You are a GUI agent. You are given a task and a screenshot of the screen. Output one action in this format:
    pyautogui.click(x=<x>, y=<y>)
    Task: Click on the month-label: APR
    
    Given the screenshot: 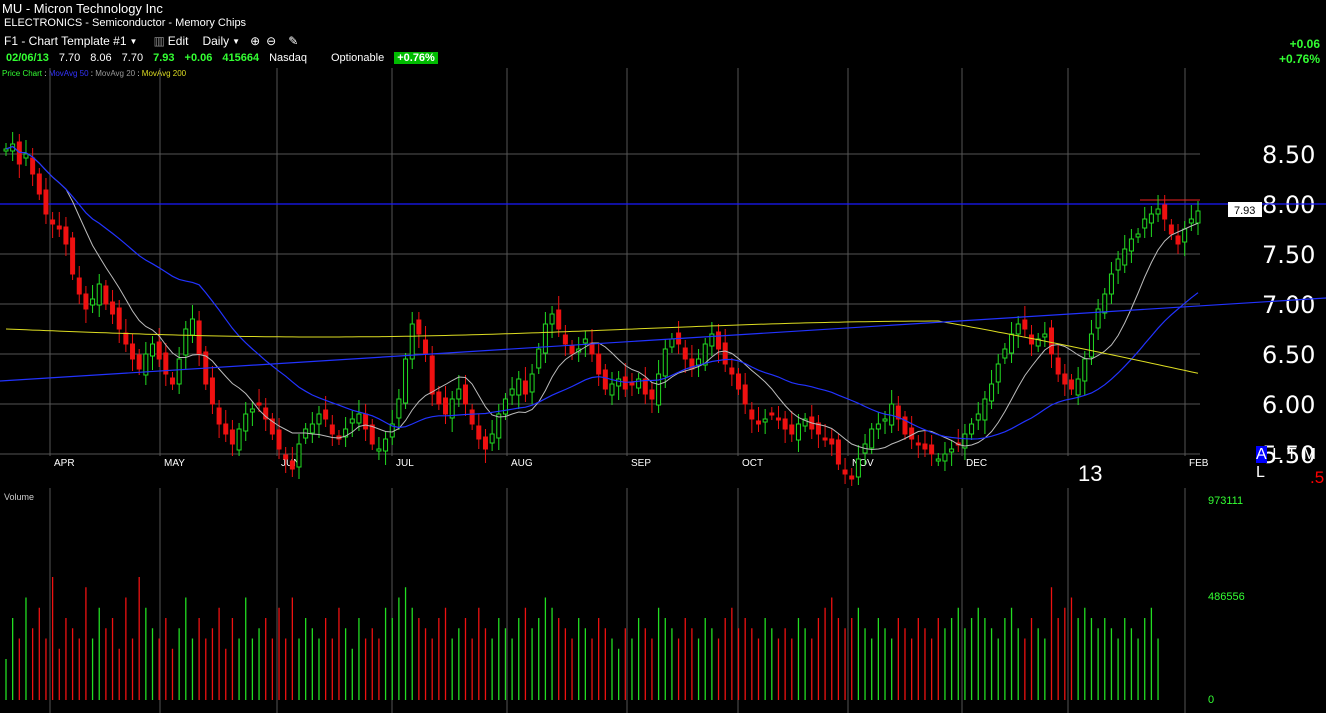 What is the action you would take?
    pyautogui.click(x=64, y=463)
    